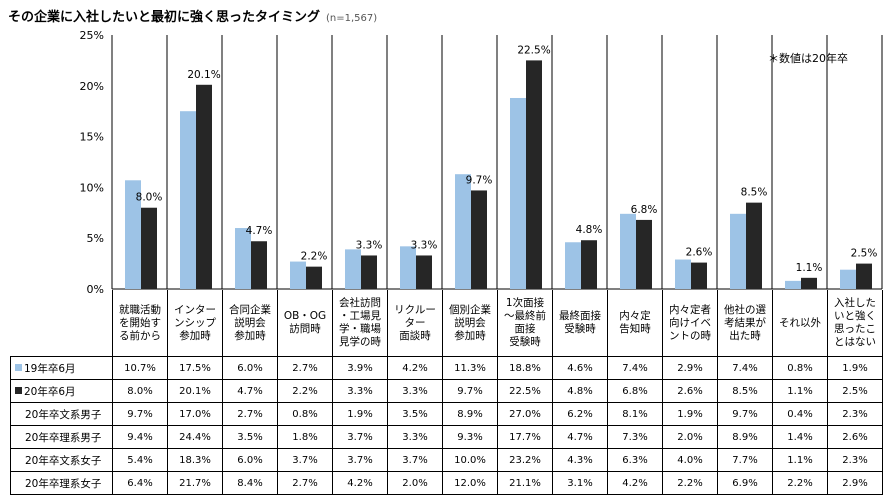 The width and height of the screenshot is (889, 499). What do you see at coordinates (800, 391) in the screenshot?
I see `table-cell: 1.1%` at bounding box center [800, 391].